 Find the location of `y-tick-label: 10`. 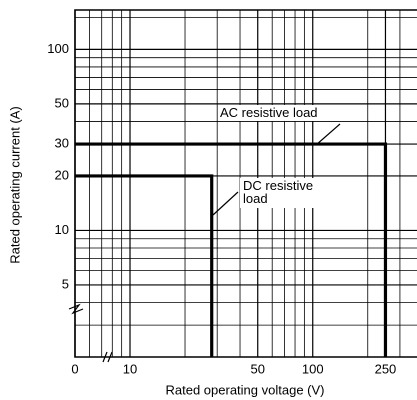

y-tick-label: 10 is located at coordinates (62, 229).